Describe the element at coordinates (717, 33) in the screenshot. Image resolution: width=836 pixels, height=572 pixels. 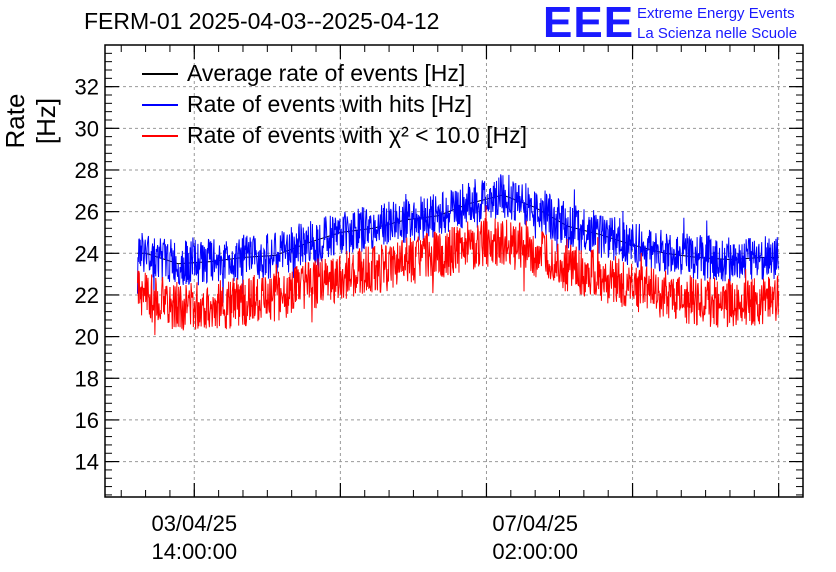
I see `logo-line-2: La Scienza nelle Scuole` at that location.